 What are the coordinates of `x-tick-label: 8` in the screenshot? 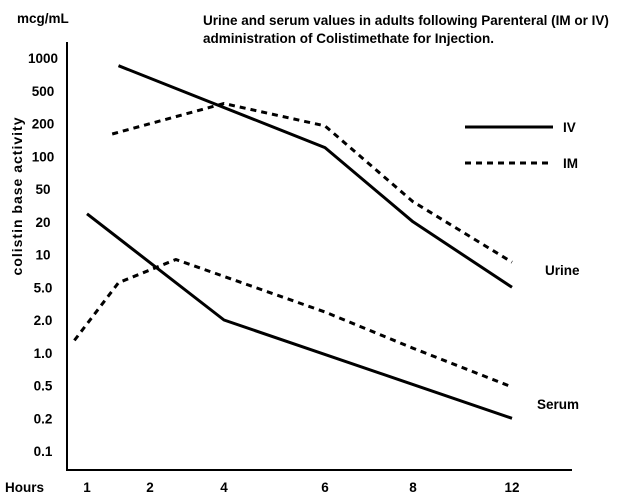 It's located at (413, 487).